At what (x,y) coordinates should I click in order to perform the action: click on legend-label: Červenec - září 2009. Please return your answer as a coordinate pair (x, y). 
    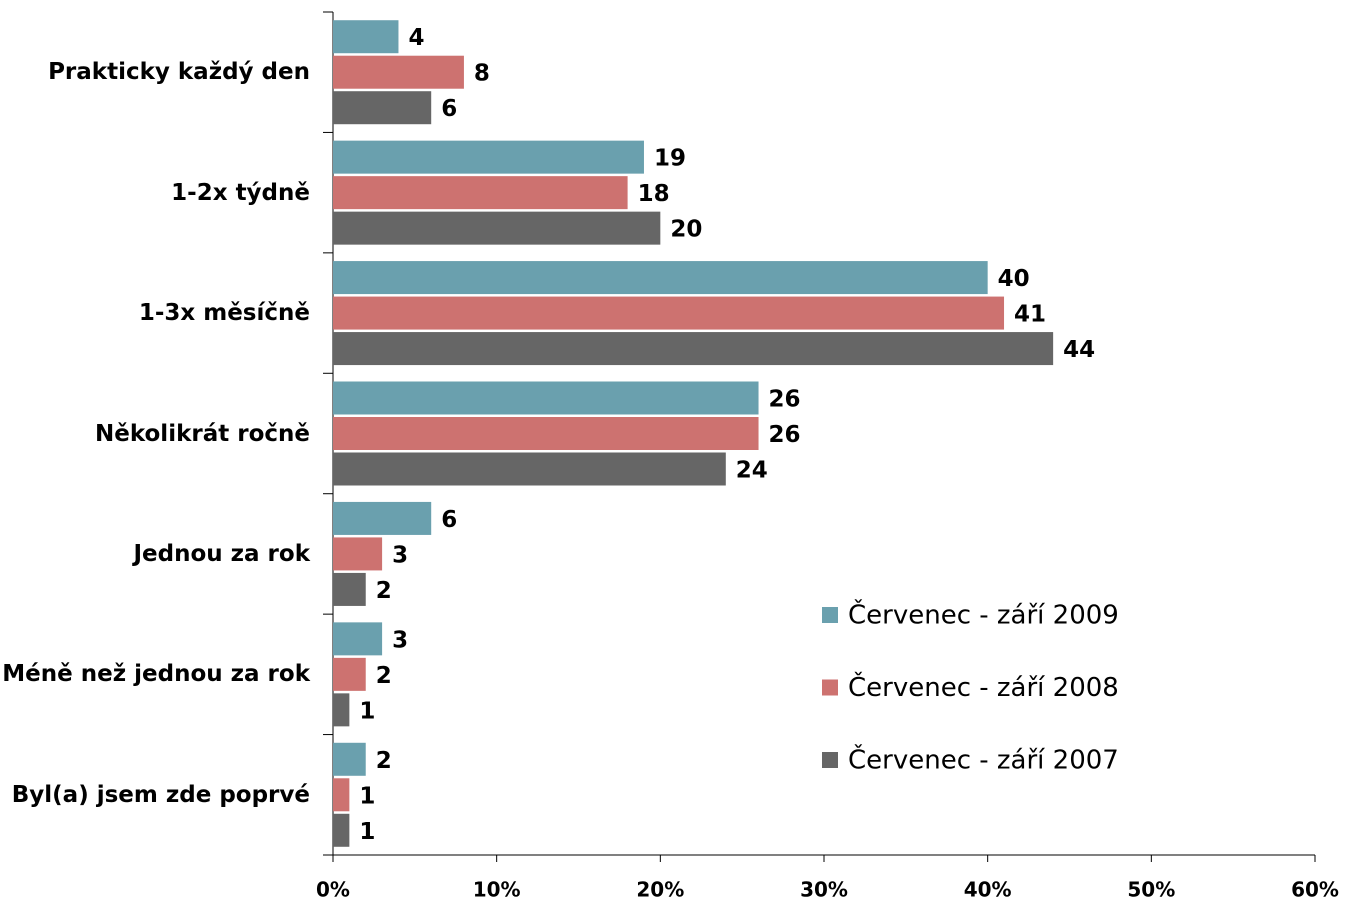
    Looking at the image, I should click on (983, 615).